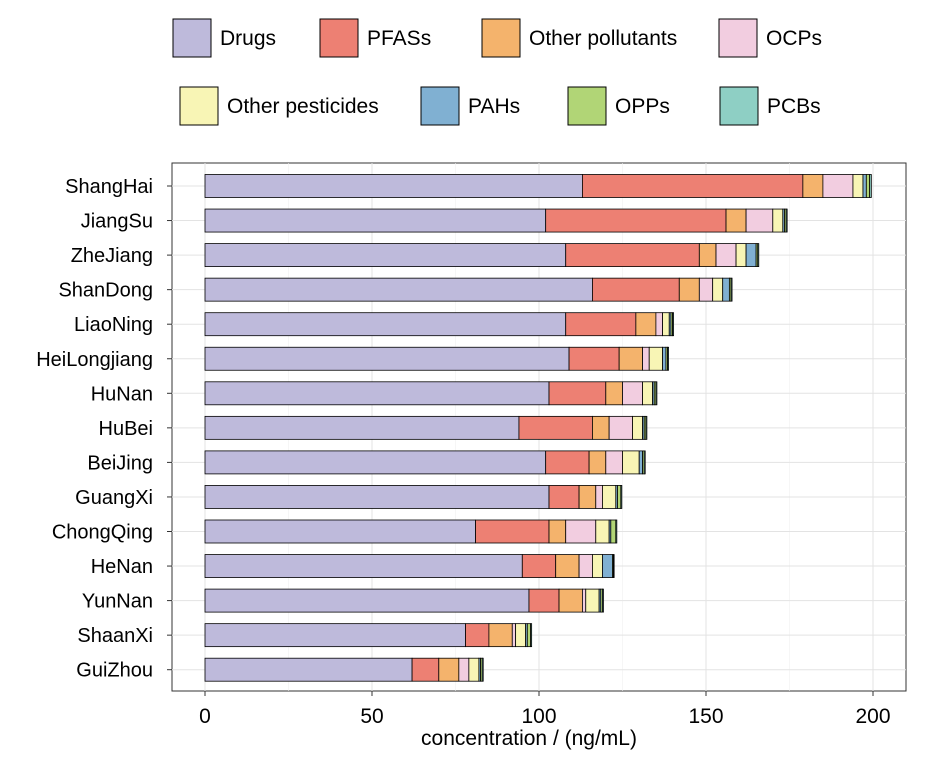 This screenshot has height=767, width=946. I want to click on y-tick-label: GuangXi, so click(114, 498).